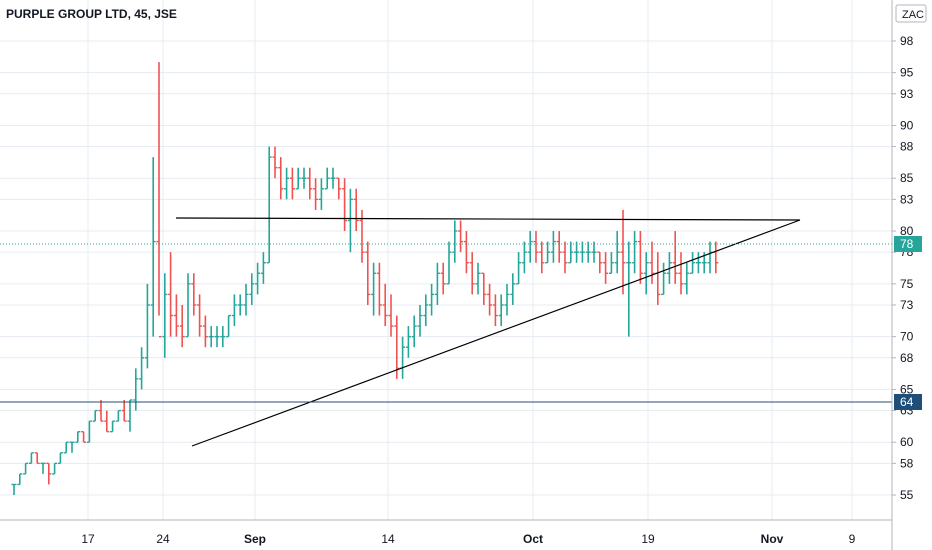  I want to click on currency-badge, so click(911, 13).